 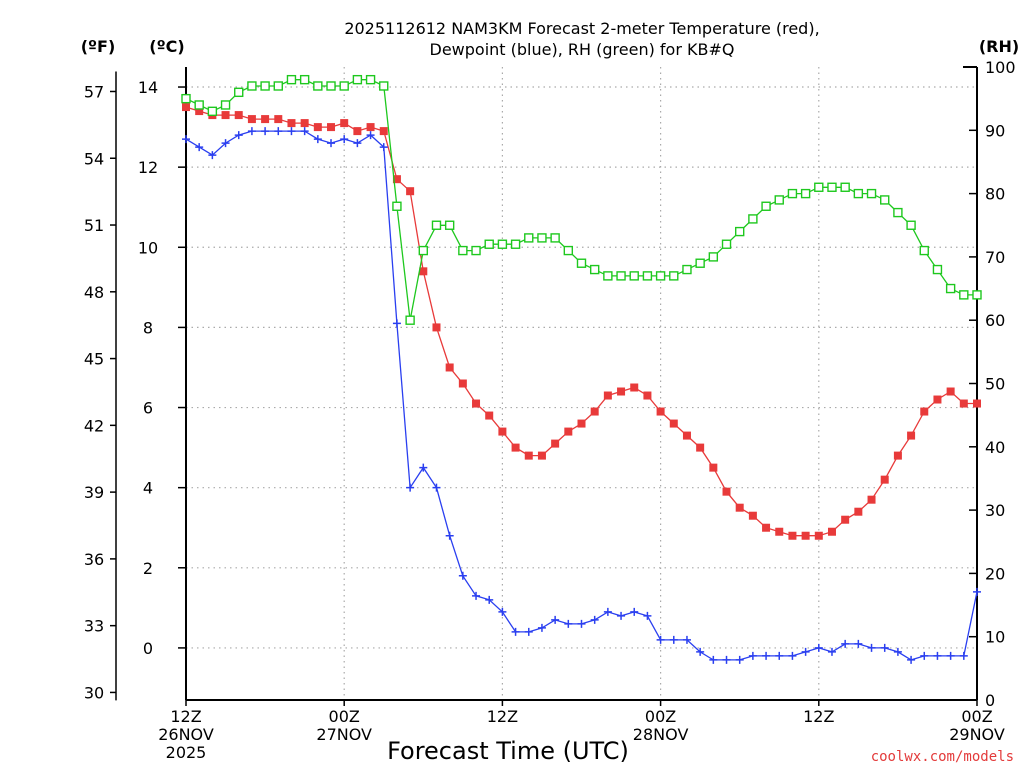 What do you see at coordinates (94, 692) in the screenshot?
I see `fahrenheit-tick-label: 30` at bounding box center [94, 692].